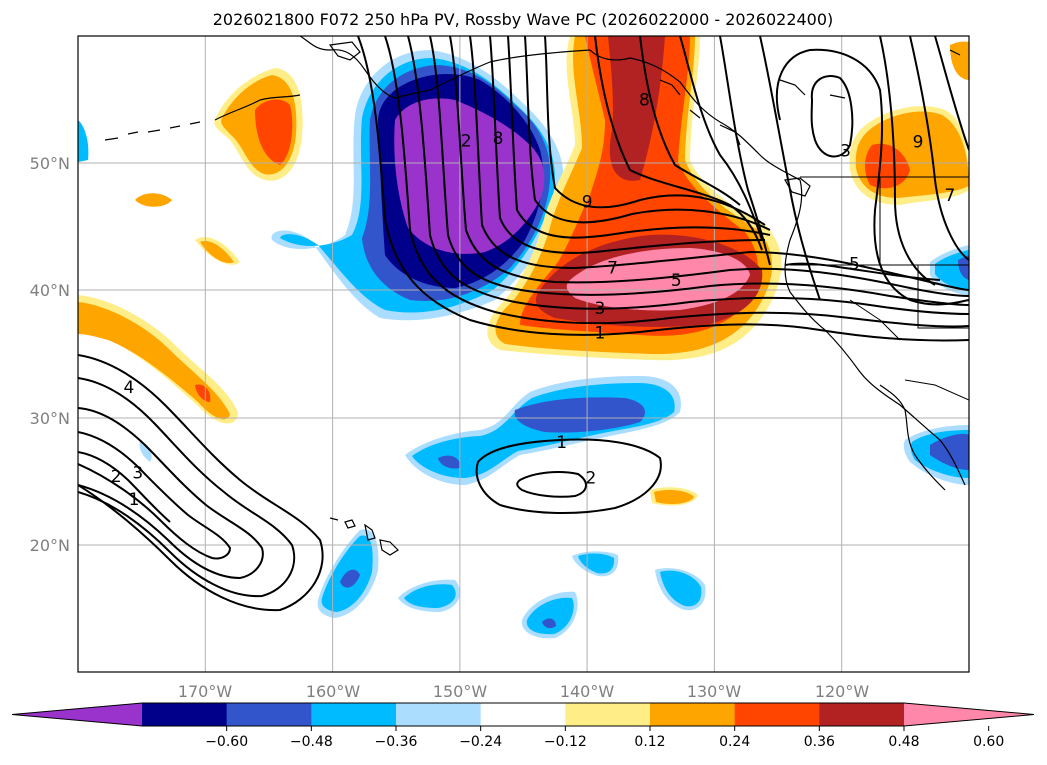 The height and width of the screenshot is (765, 1047). What do you see at coordinates (205, 691) in the screenshot?
I see `lon-label: 170°W` at bounding box center [205, 691].